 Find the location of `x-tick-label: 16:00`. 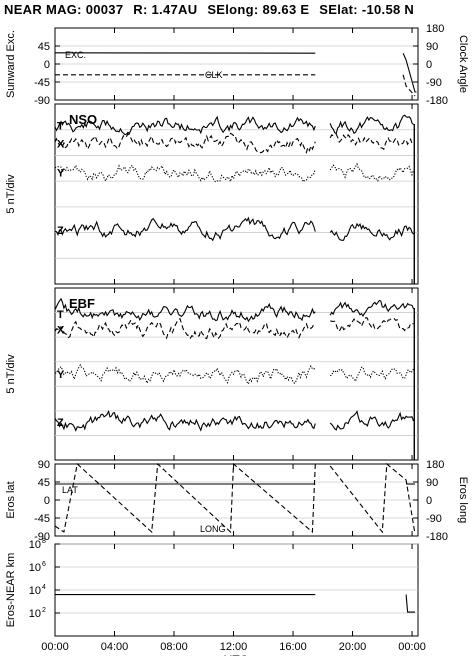

x-tick-label: 16:00 is located at coordinates (293, 647).